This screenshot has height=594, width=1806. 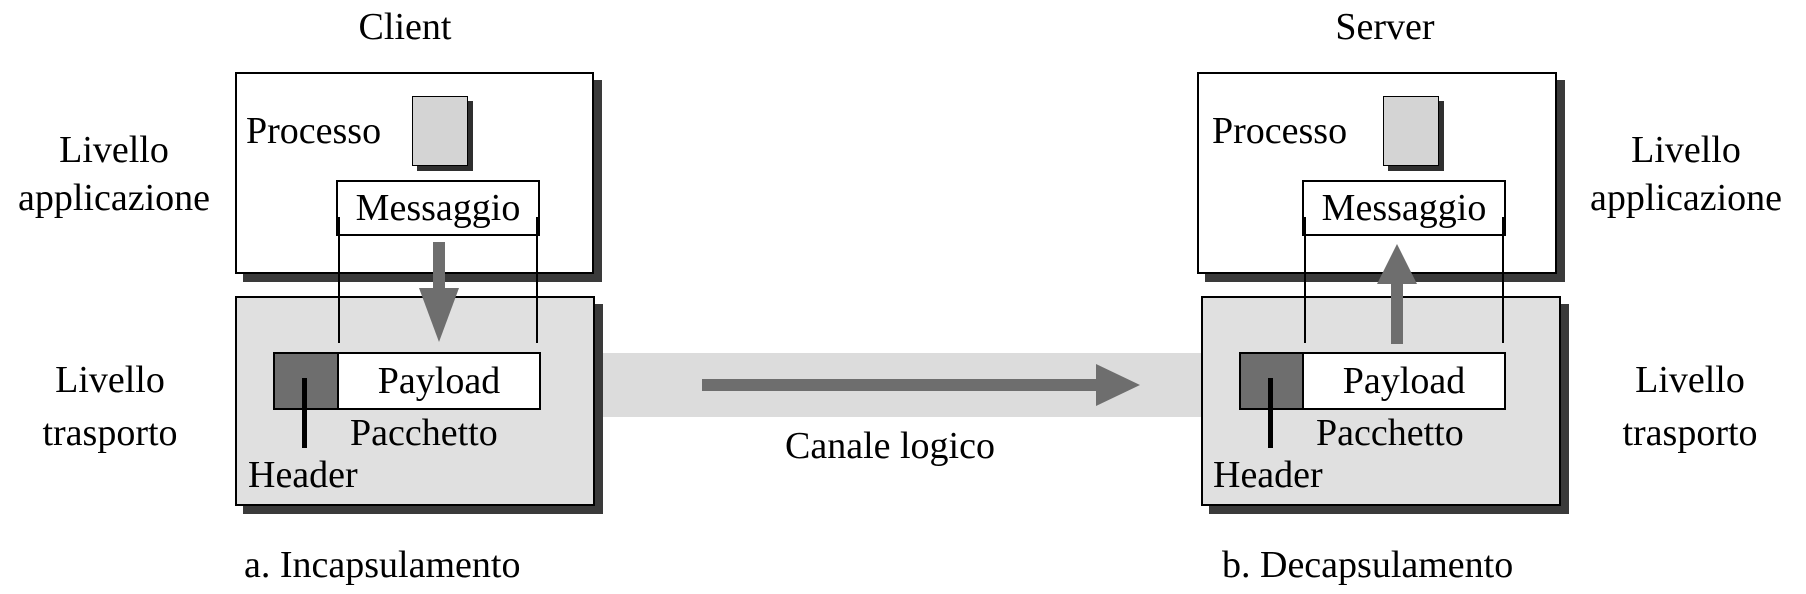 What do you see at coordinates (424, 433) in the screenshot?
I see `client-packet-label: Pacchetto` at bounding box center [424, 433].